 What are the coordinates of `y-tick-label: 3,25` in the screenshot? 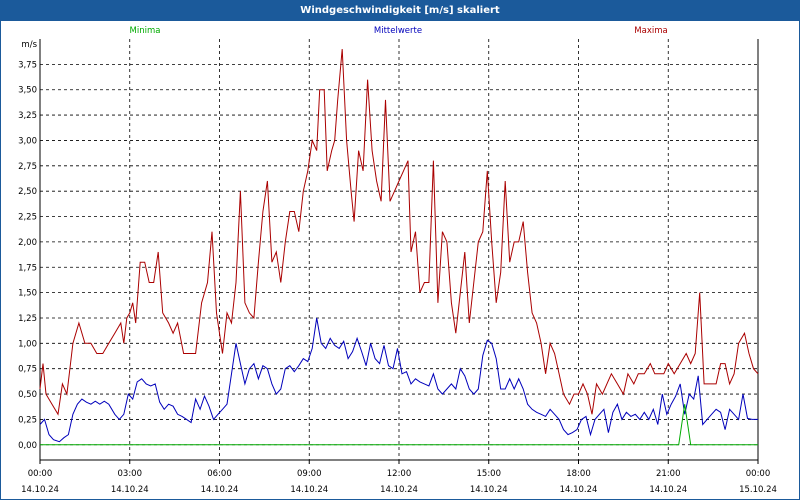 It's located at (27, 116).